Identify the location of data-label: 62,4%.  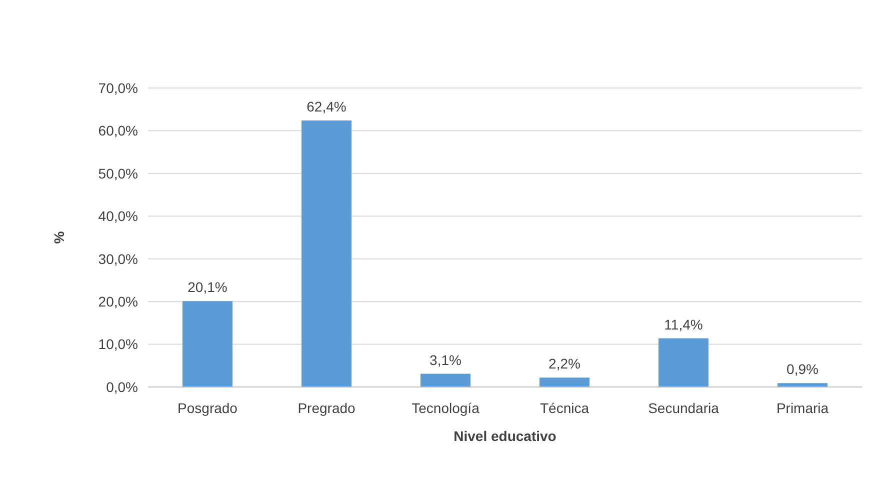
(326, 106).